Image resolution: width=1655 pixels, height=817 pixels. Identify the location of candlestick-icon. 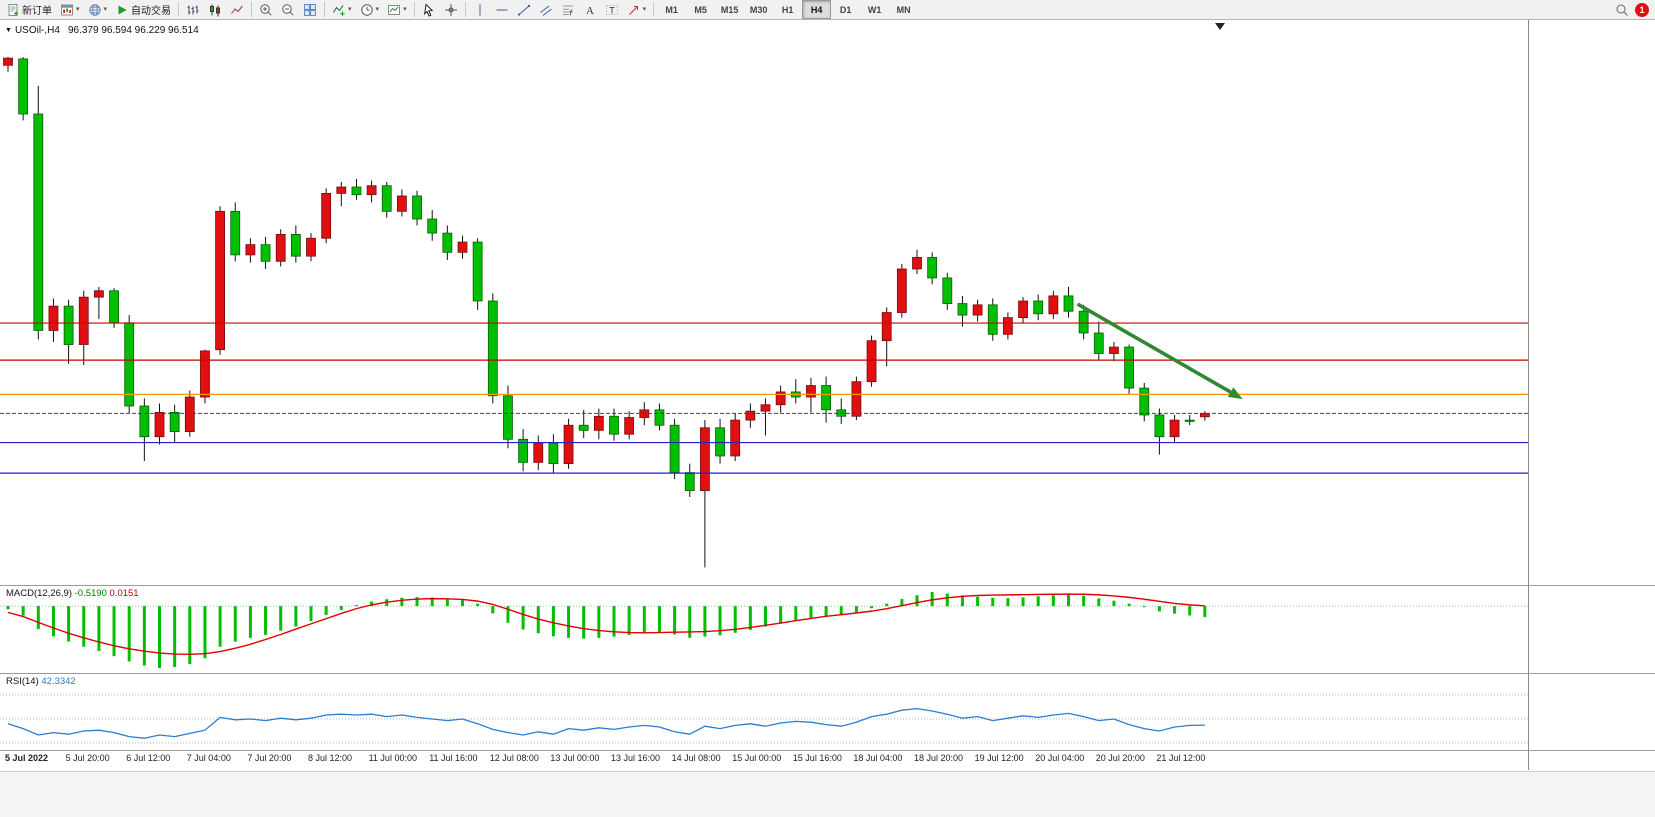
(215, 10).